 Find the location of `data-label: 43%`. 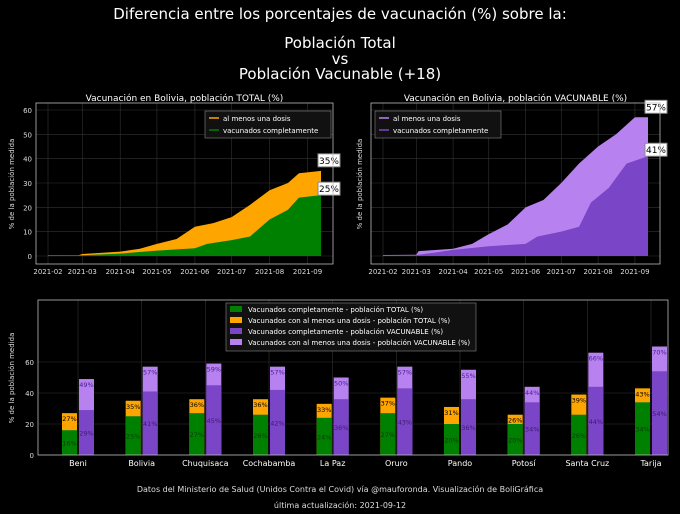

data-label: 43% is located at coordinates (642, 394).